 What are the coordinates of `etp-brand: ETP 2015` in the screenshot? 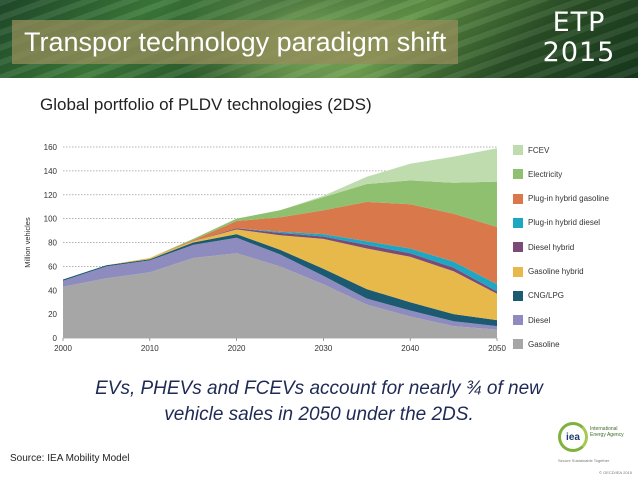 It's located at (579, 38).